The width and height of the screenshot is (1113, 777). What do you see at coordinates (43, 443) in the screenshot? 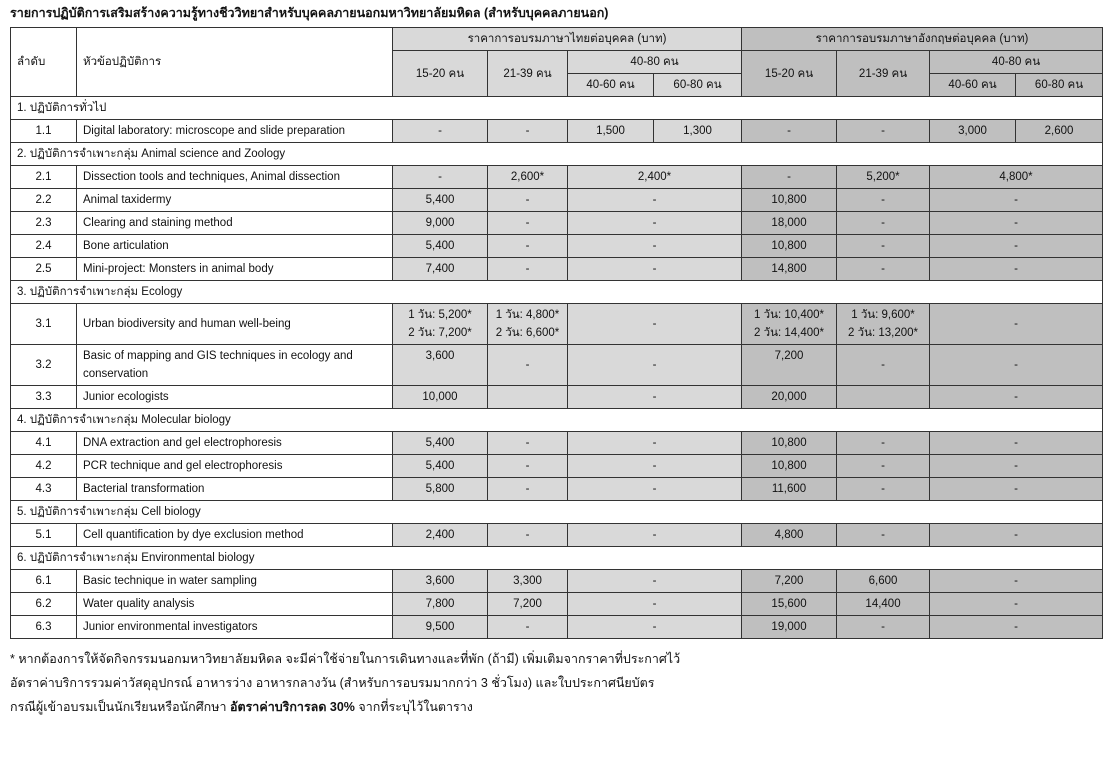
I see `row-number: 4.1` at bounding box center [43, 443].